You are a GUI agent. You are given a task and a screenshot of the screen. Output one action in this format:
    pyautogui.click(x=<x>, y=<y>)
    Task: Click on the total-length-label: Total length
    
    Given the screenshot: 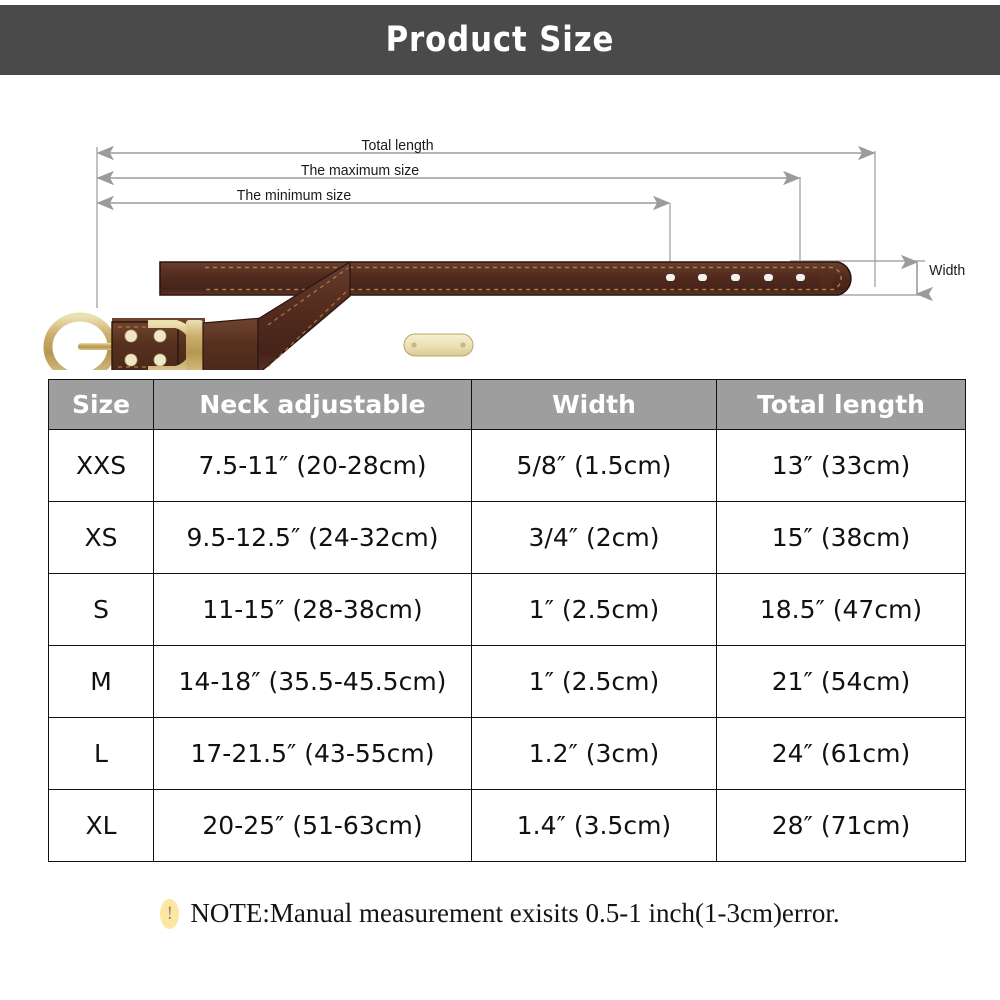 What is the action you would take?
    pyautogui.click(x=397, y=145)
    